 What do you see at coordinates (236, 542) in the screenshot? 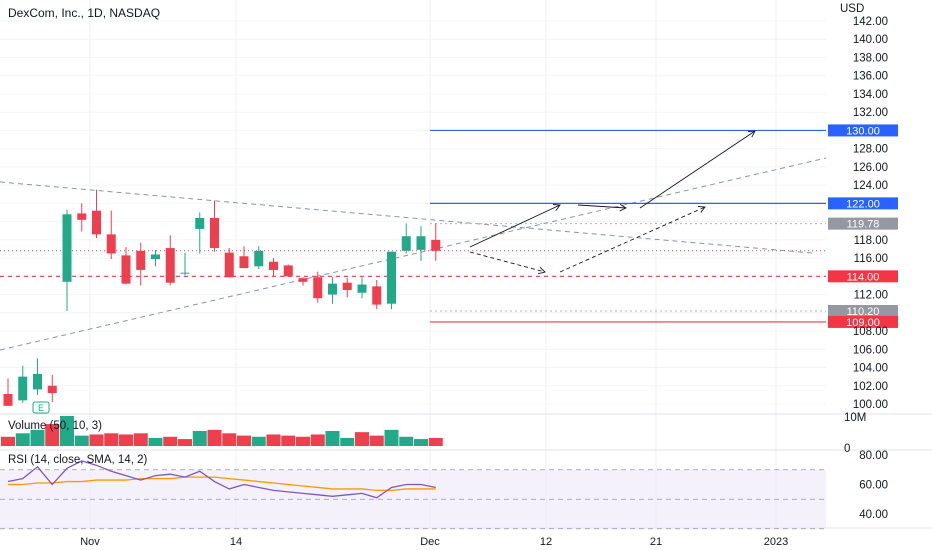
I see `x-tick-label: 14` at bounding box center [236, 542].